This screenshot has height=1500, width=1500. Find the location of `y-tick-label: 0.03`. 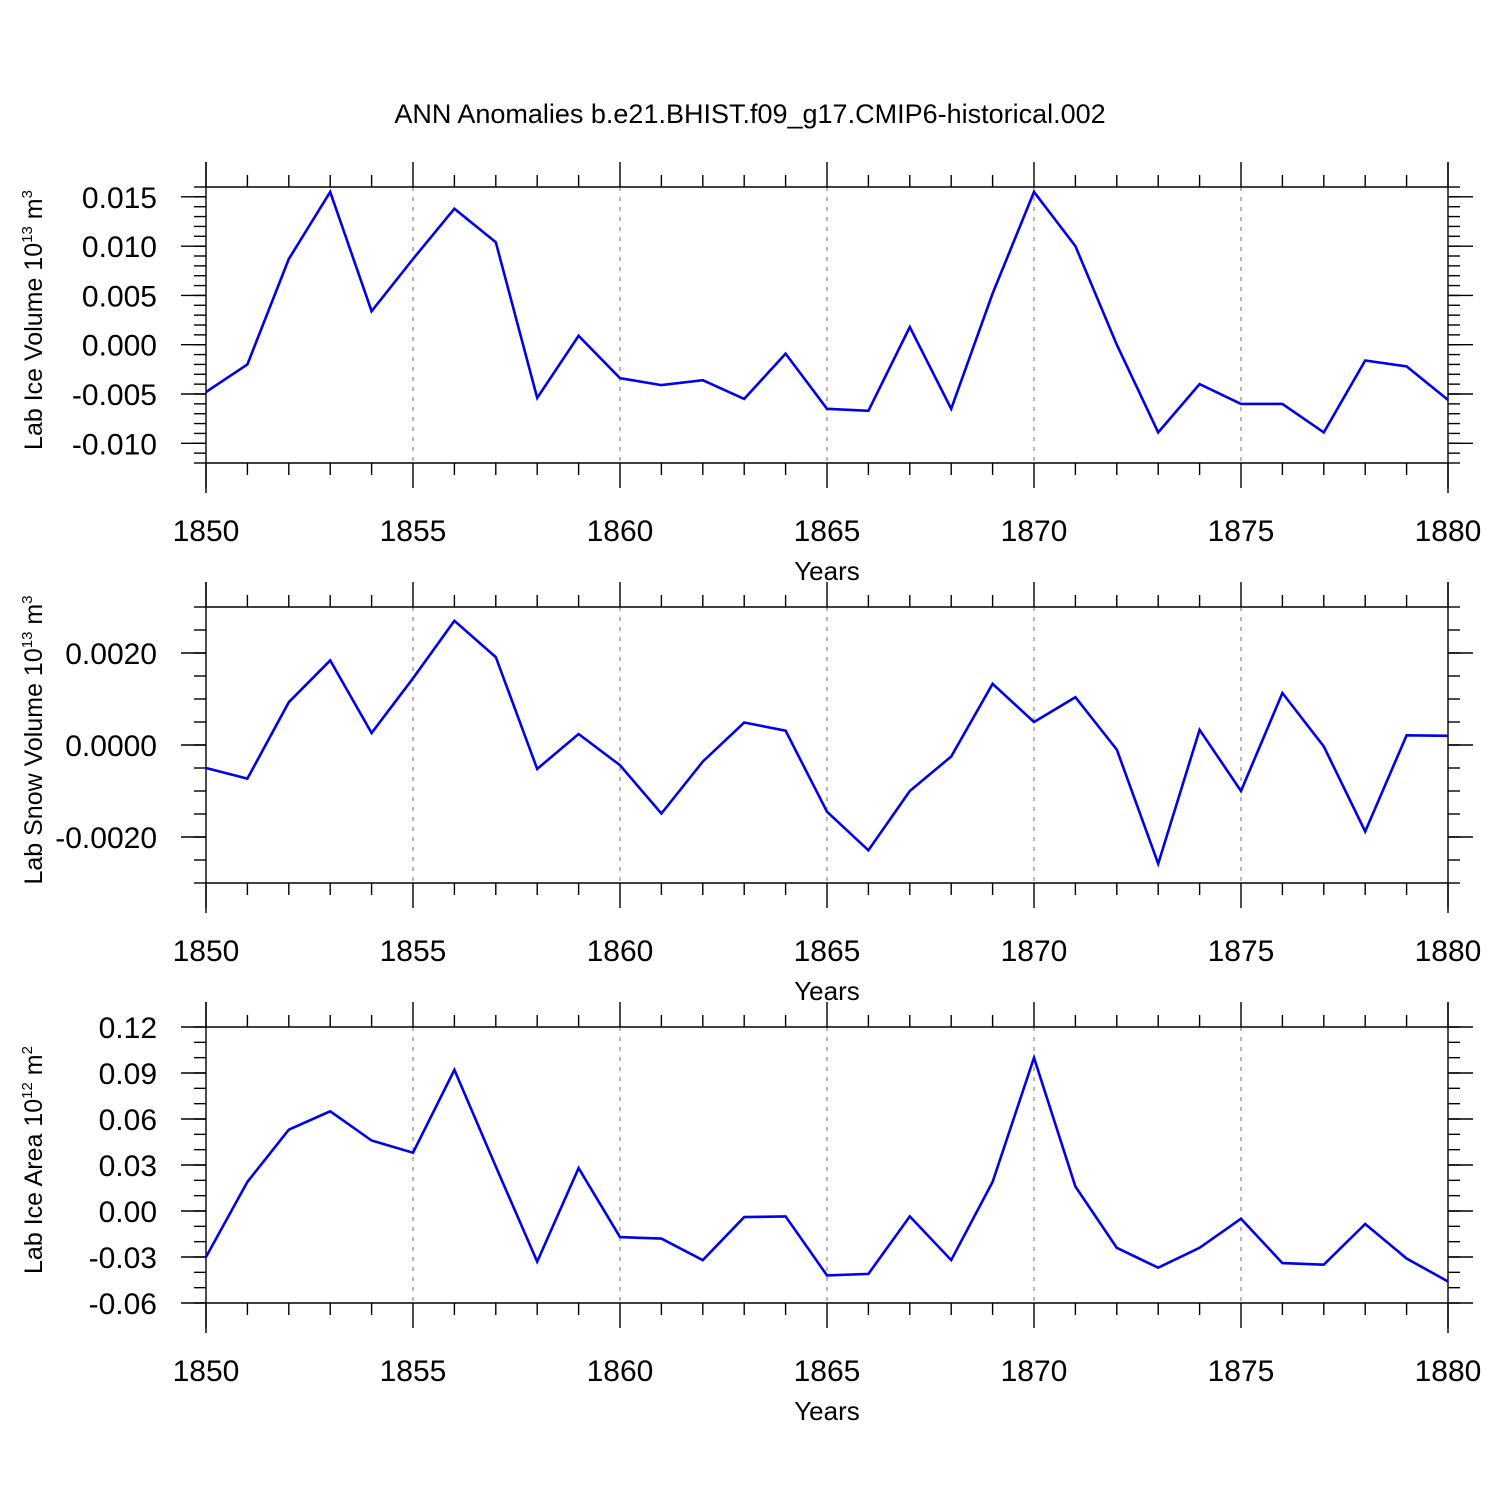

y-tick-label: 0.03 is located at coordinates (128, 1166).